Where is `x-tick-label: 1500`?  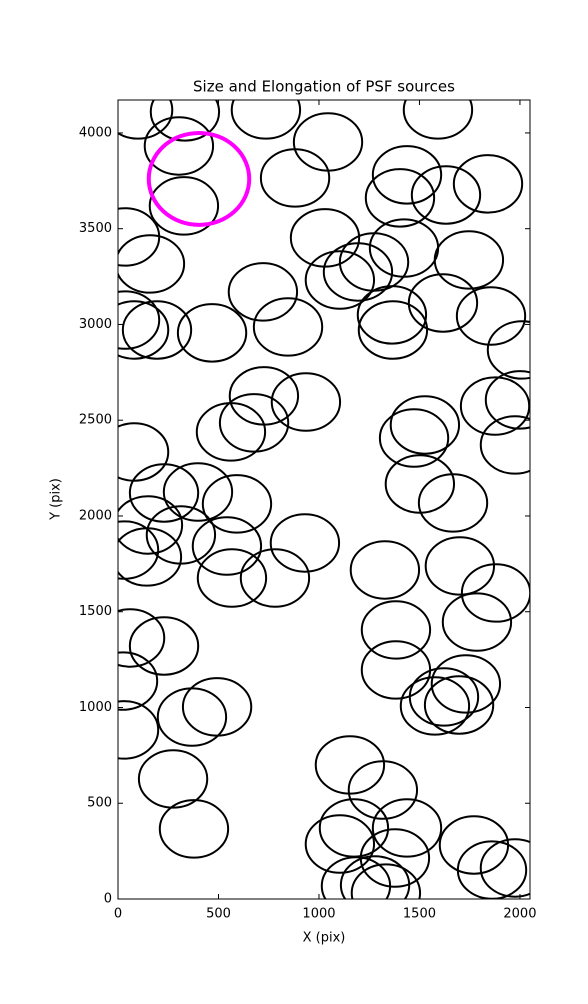
x-tick-label: 1500 is located at coordinates (419, 914).